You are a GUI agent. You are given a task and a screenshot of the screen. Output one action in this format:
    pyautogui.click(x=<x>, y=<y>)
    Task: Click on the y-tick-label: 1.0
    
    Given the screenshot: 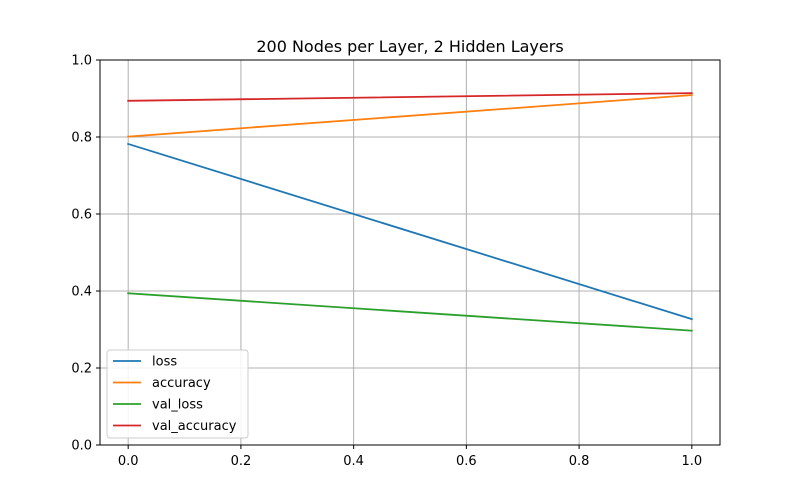 What is the action you would take?
    pyautogui.click(x=81, y=61)
    